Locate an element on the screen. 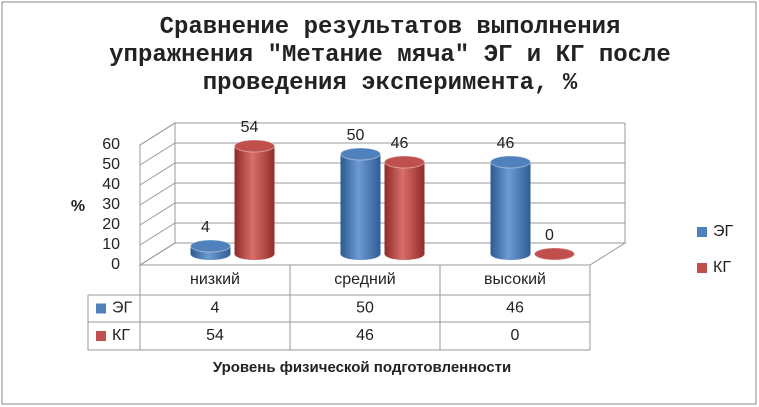 This screenshot has height=407, width=759. table-cell: 4 is located at coordinates (215, 308).